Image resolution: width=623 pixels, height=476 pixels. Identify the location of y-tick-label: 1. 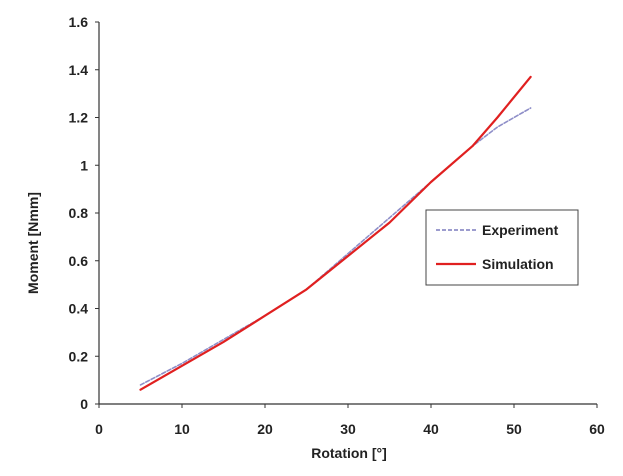
(84, 165).